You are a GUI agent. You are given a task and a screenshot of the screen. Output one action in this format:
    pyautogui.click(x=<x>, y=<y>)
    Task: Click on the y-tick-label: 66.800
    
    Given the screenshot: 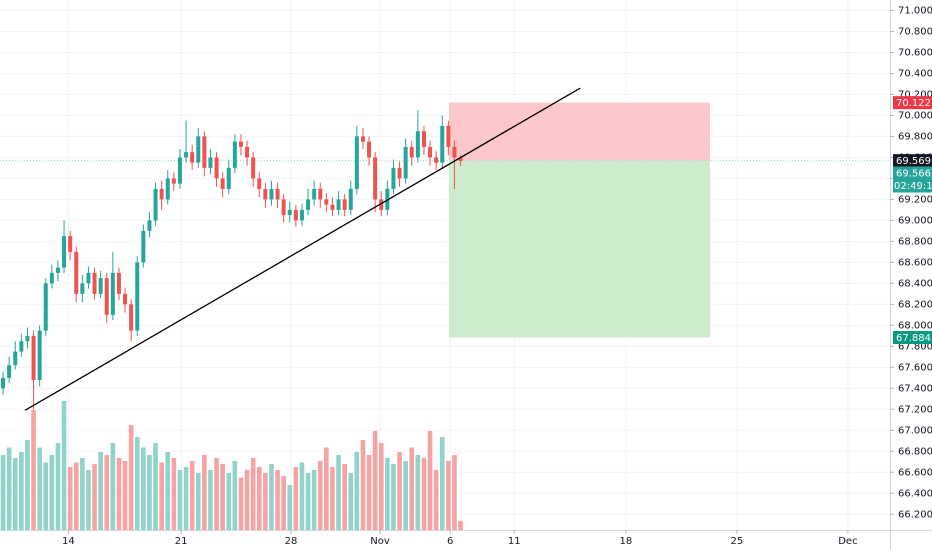 What is the action you would take?
    pyautogui.click(x=915, y=451)
    